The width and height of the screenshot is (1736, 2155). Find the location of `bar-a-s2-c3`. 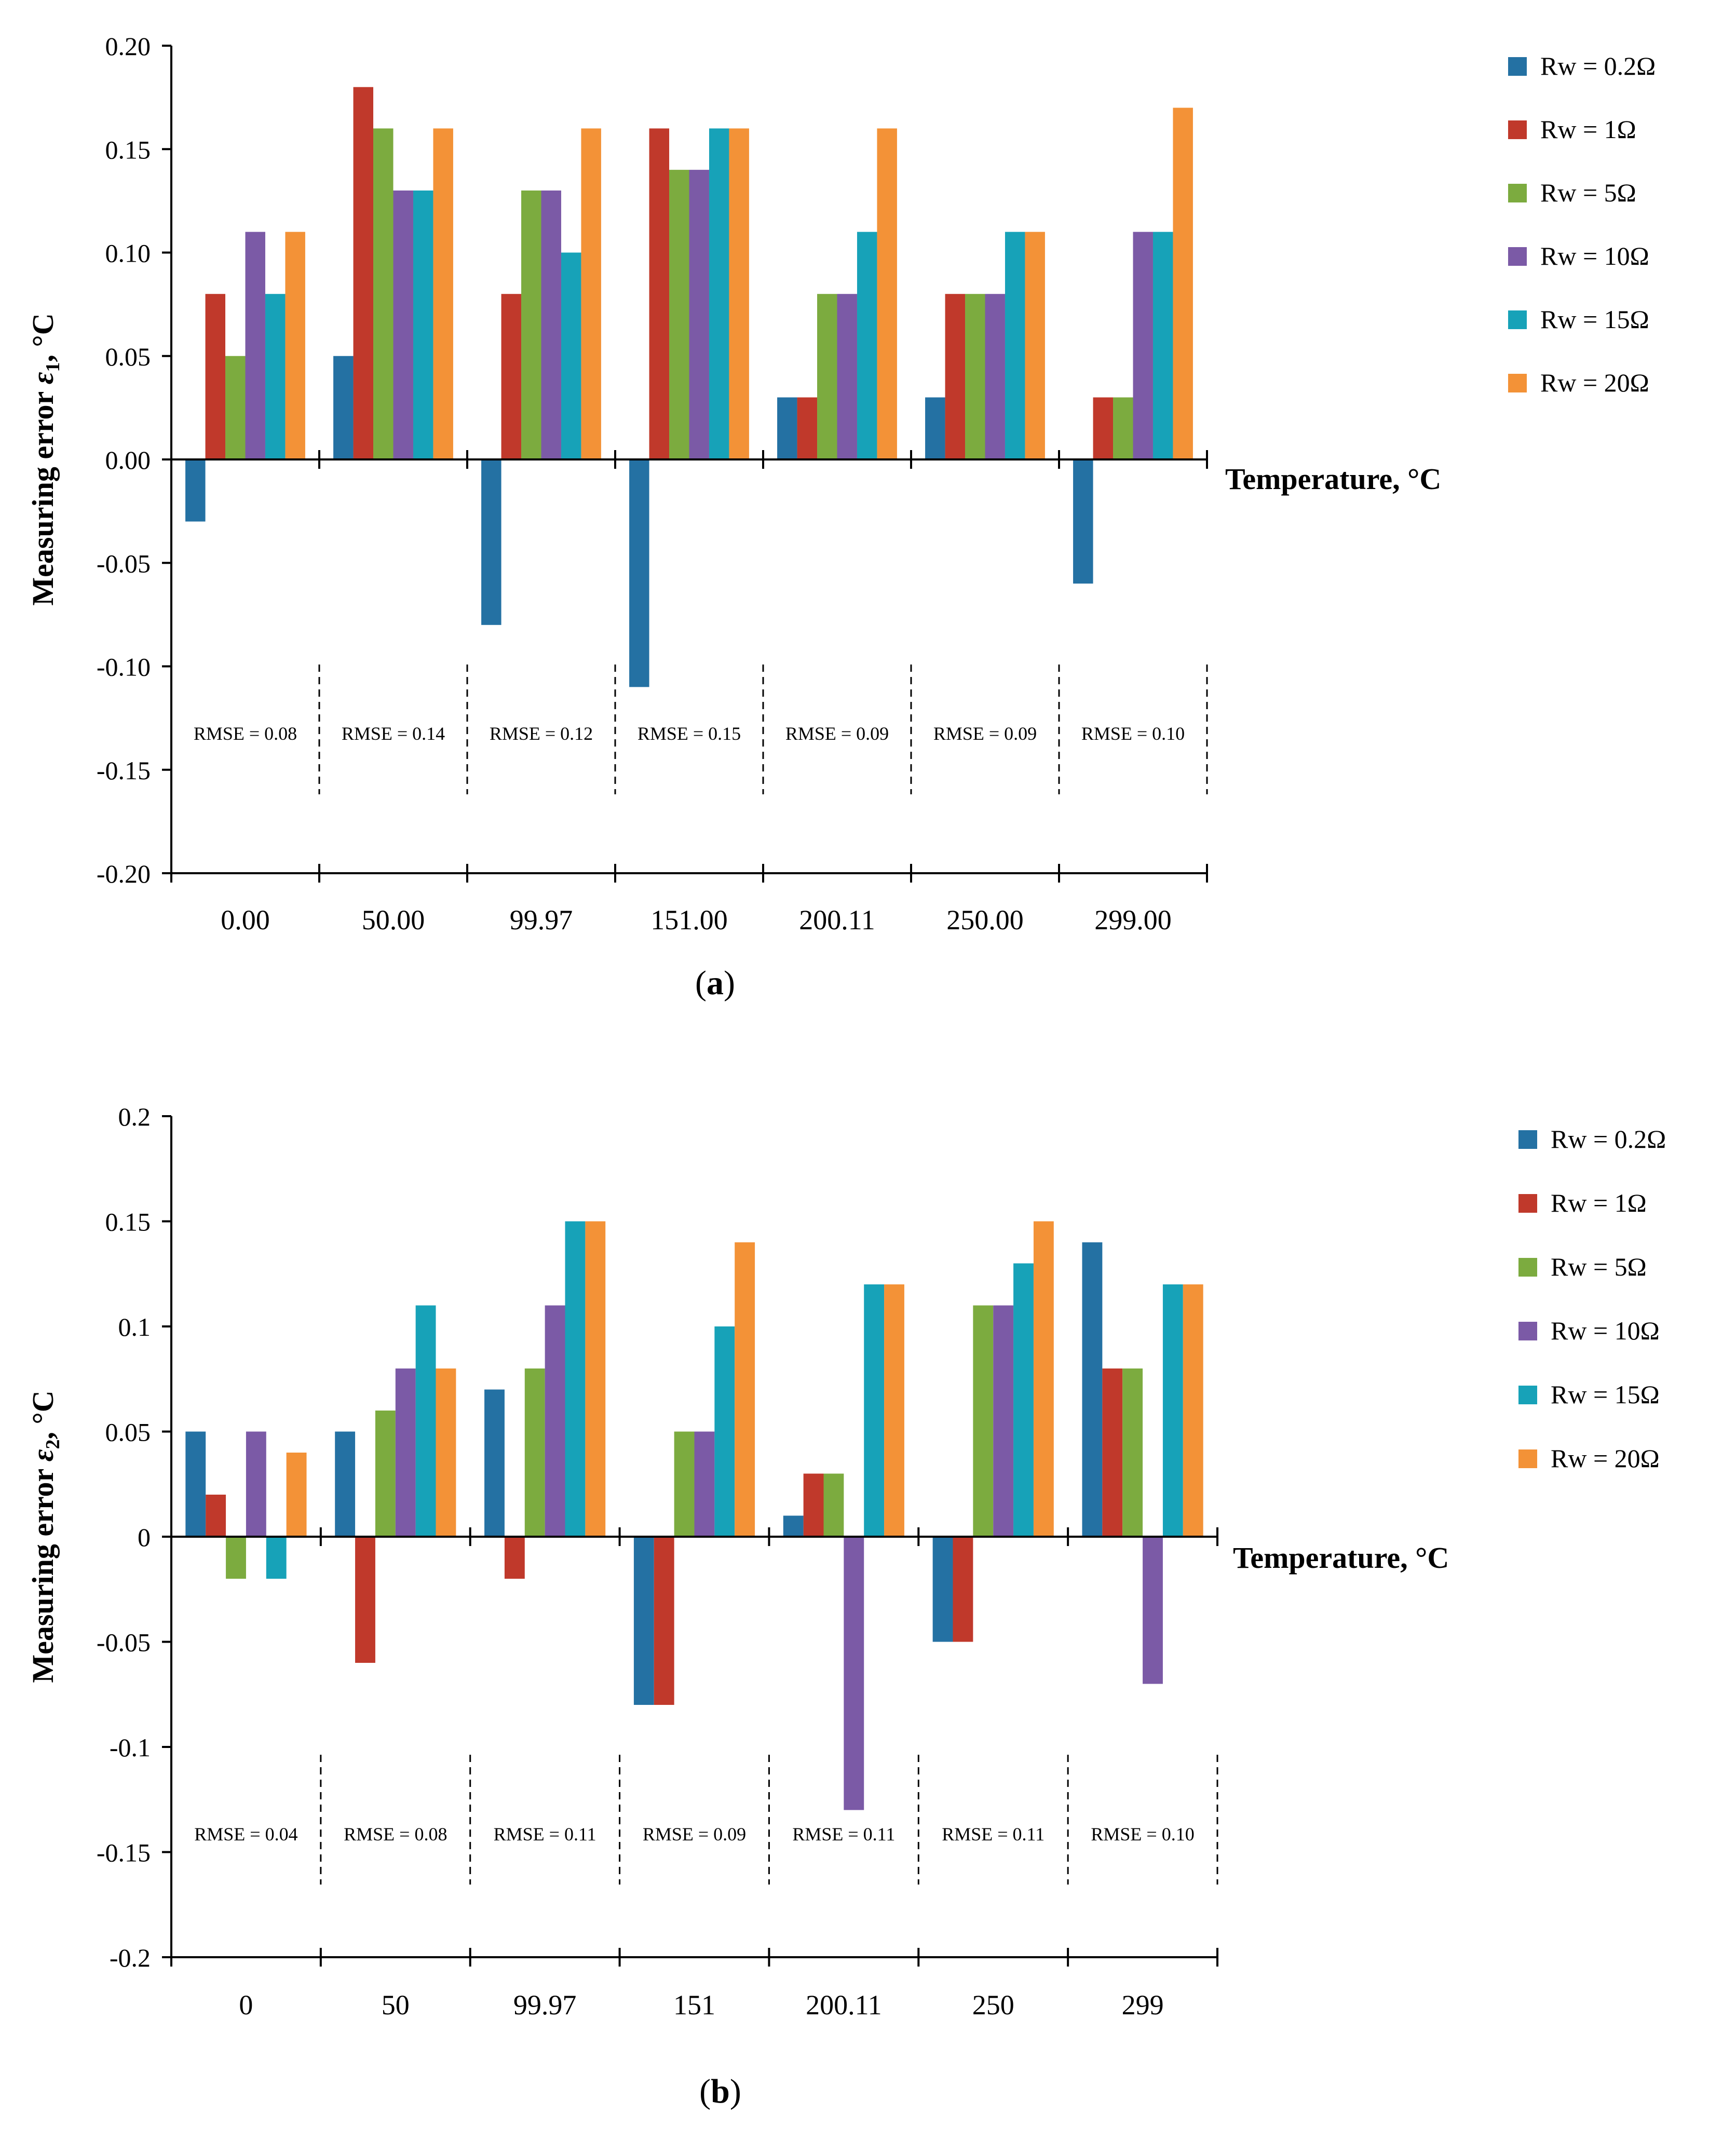

bar-a-s2-c3 is located at coordinates (679, 315).